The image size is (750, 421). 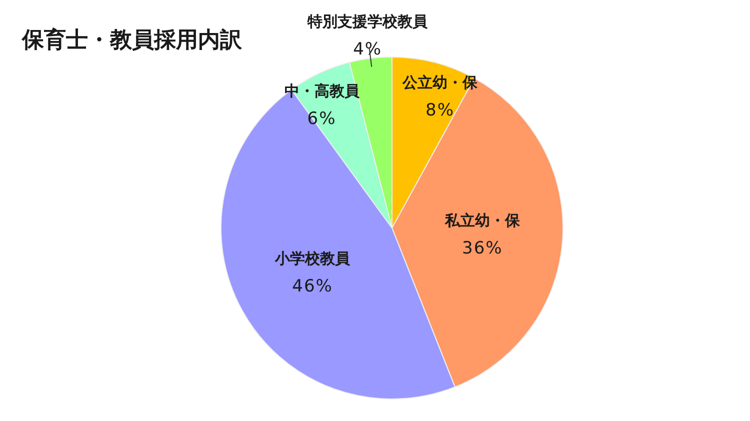 What do you see at coordinates (312, 286) in the screenshot?
I see `data-label: 46%` at bounding box center [312, 286].